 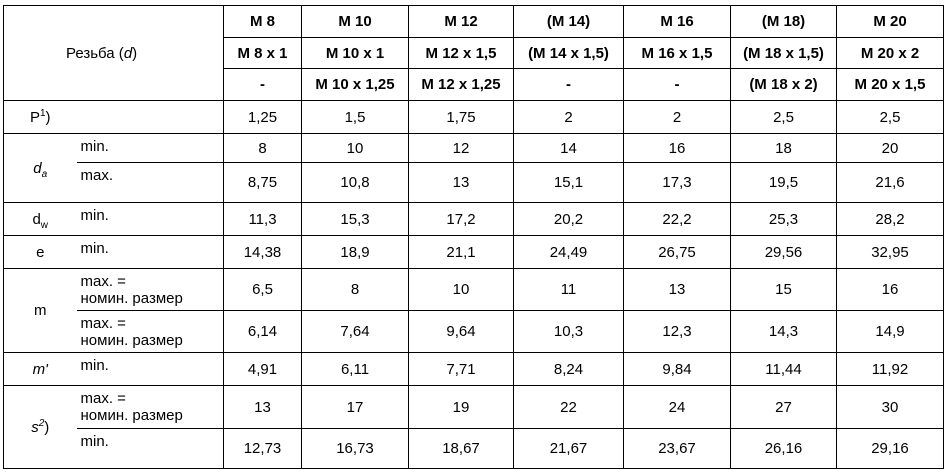 I want to click on value-cell: 28,2, so click(x=890, y=219).